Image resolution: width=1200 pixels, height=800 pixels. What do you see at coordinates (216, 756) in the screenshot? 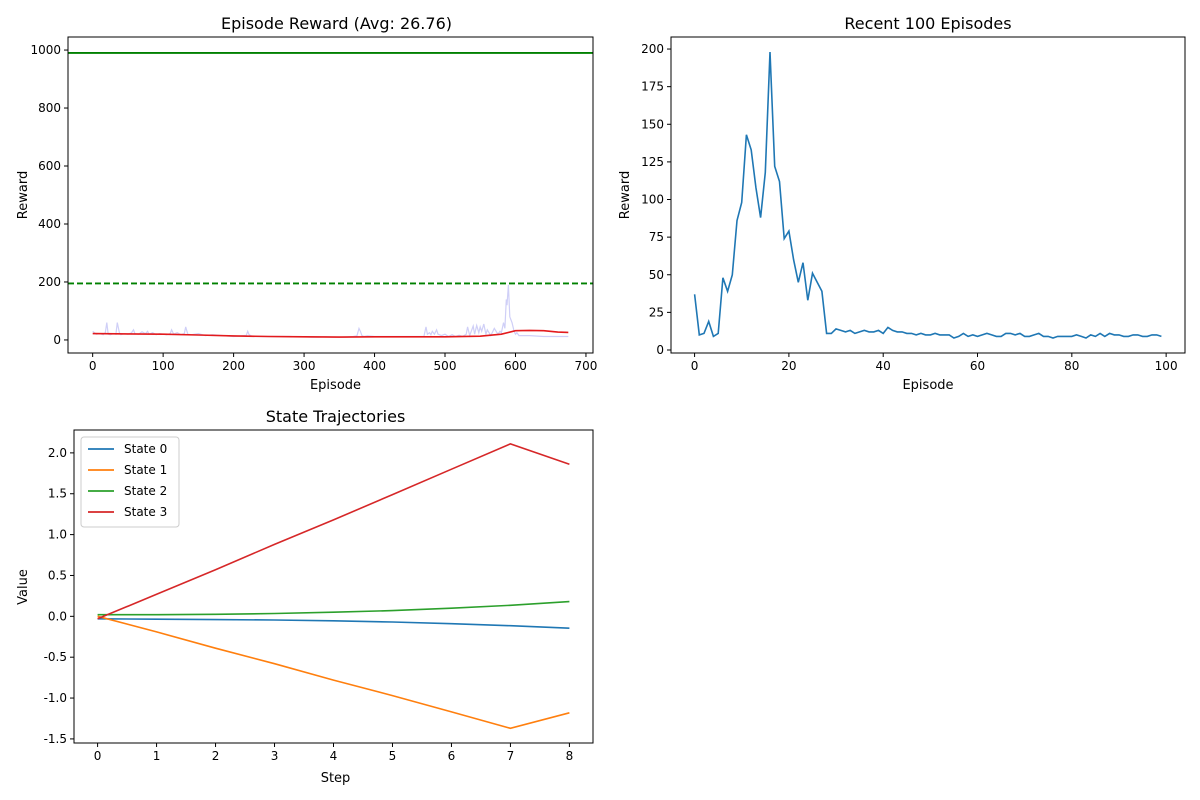
I see `x-tick-label: 2` at bounding box center [216, 756].